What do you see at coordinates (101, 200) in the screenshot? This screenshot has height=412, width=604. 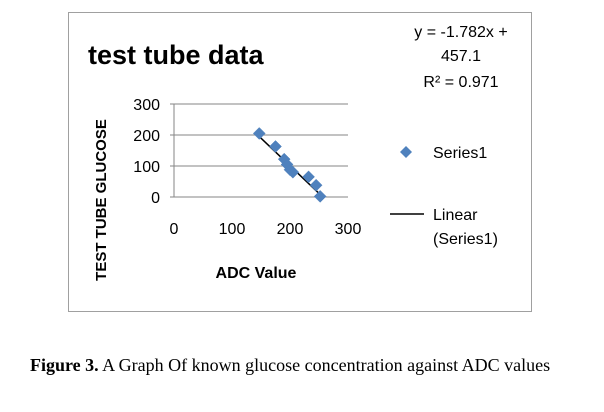 I see `y-axis-label: TEST TUBE GLUCOSE` at bounding box center [101, 200].